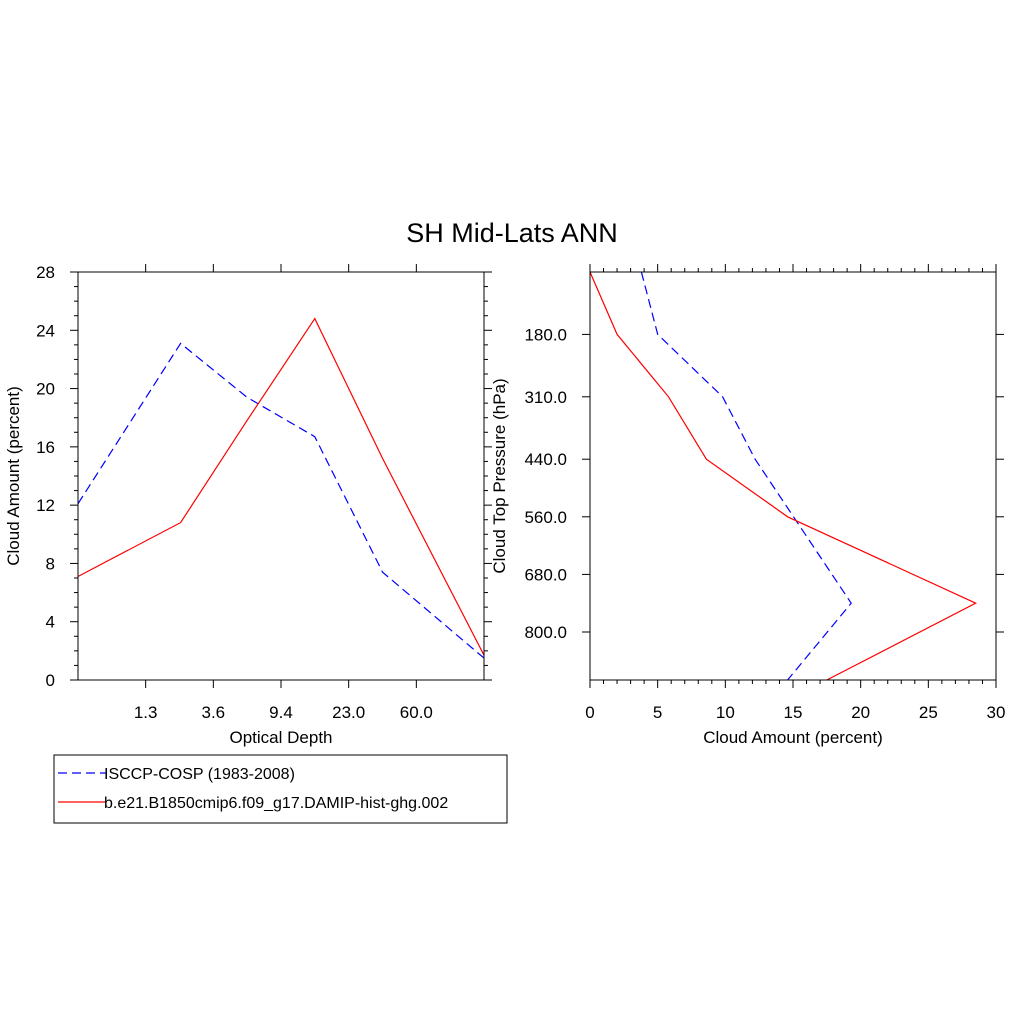  I want to click on y-tick-label: 560.0, so click(545, 517).